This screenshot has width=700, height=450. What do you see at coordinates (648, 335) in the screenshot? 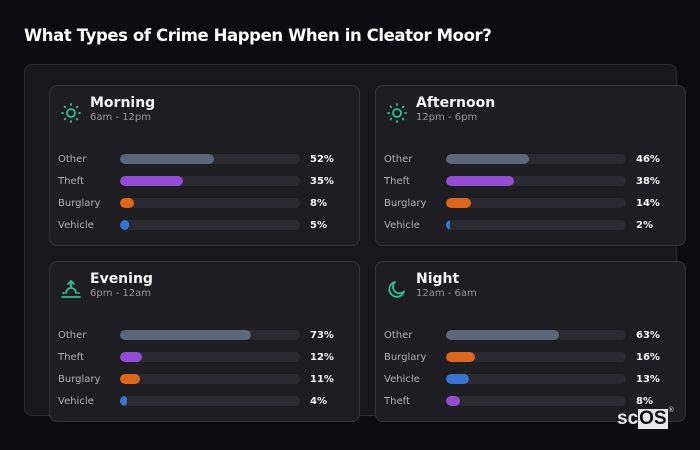
I see `bar-value: 63%` at bounding box center [648, 335].